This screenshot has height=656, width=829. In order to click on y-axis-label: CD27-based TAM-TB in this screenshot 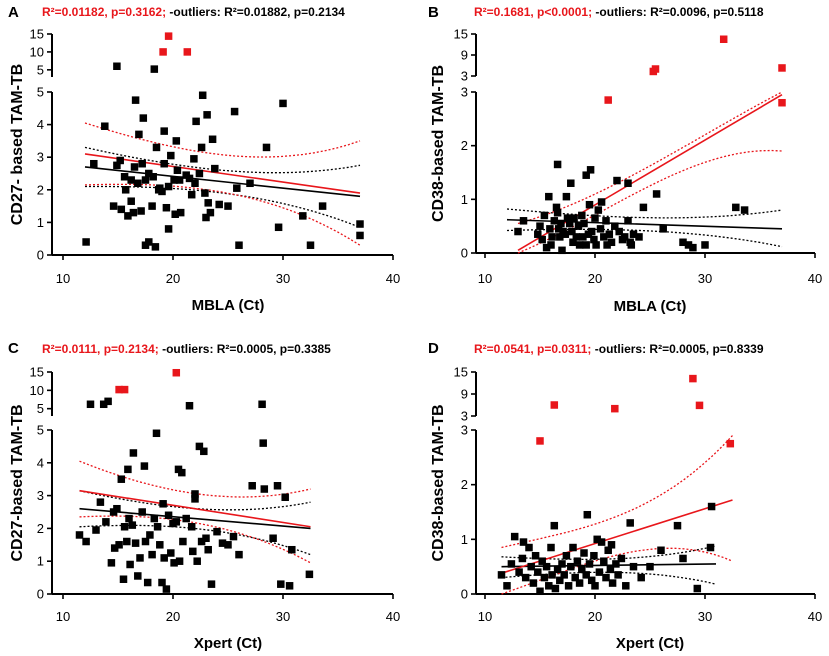, I will do `click(17, 482)`.